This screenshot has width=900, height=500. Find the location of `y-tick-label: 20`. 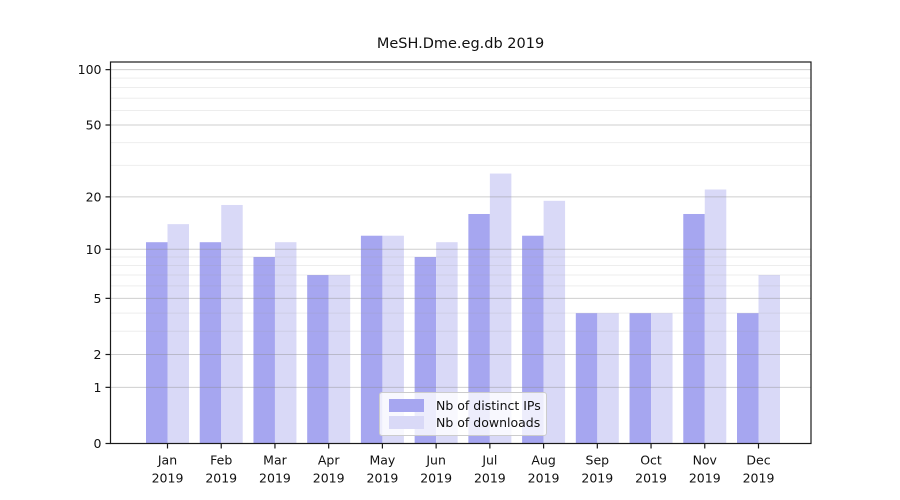

y-tick-label: 20 is located at coordinates (94, 196).